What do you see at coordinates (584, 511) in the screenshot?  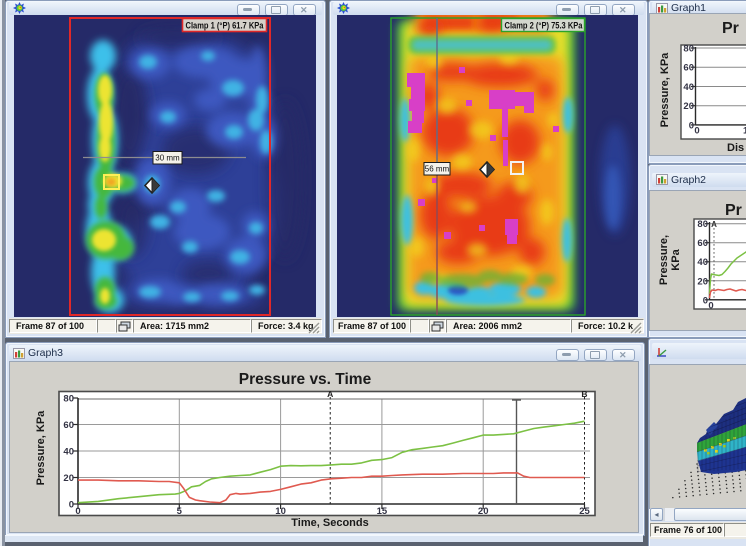 I see `svg-text: 25` at bounding box center [584, 511].